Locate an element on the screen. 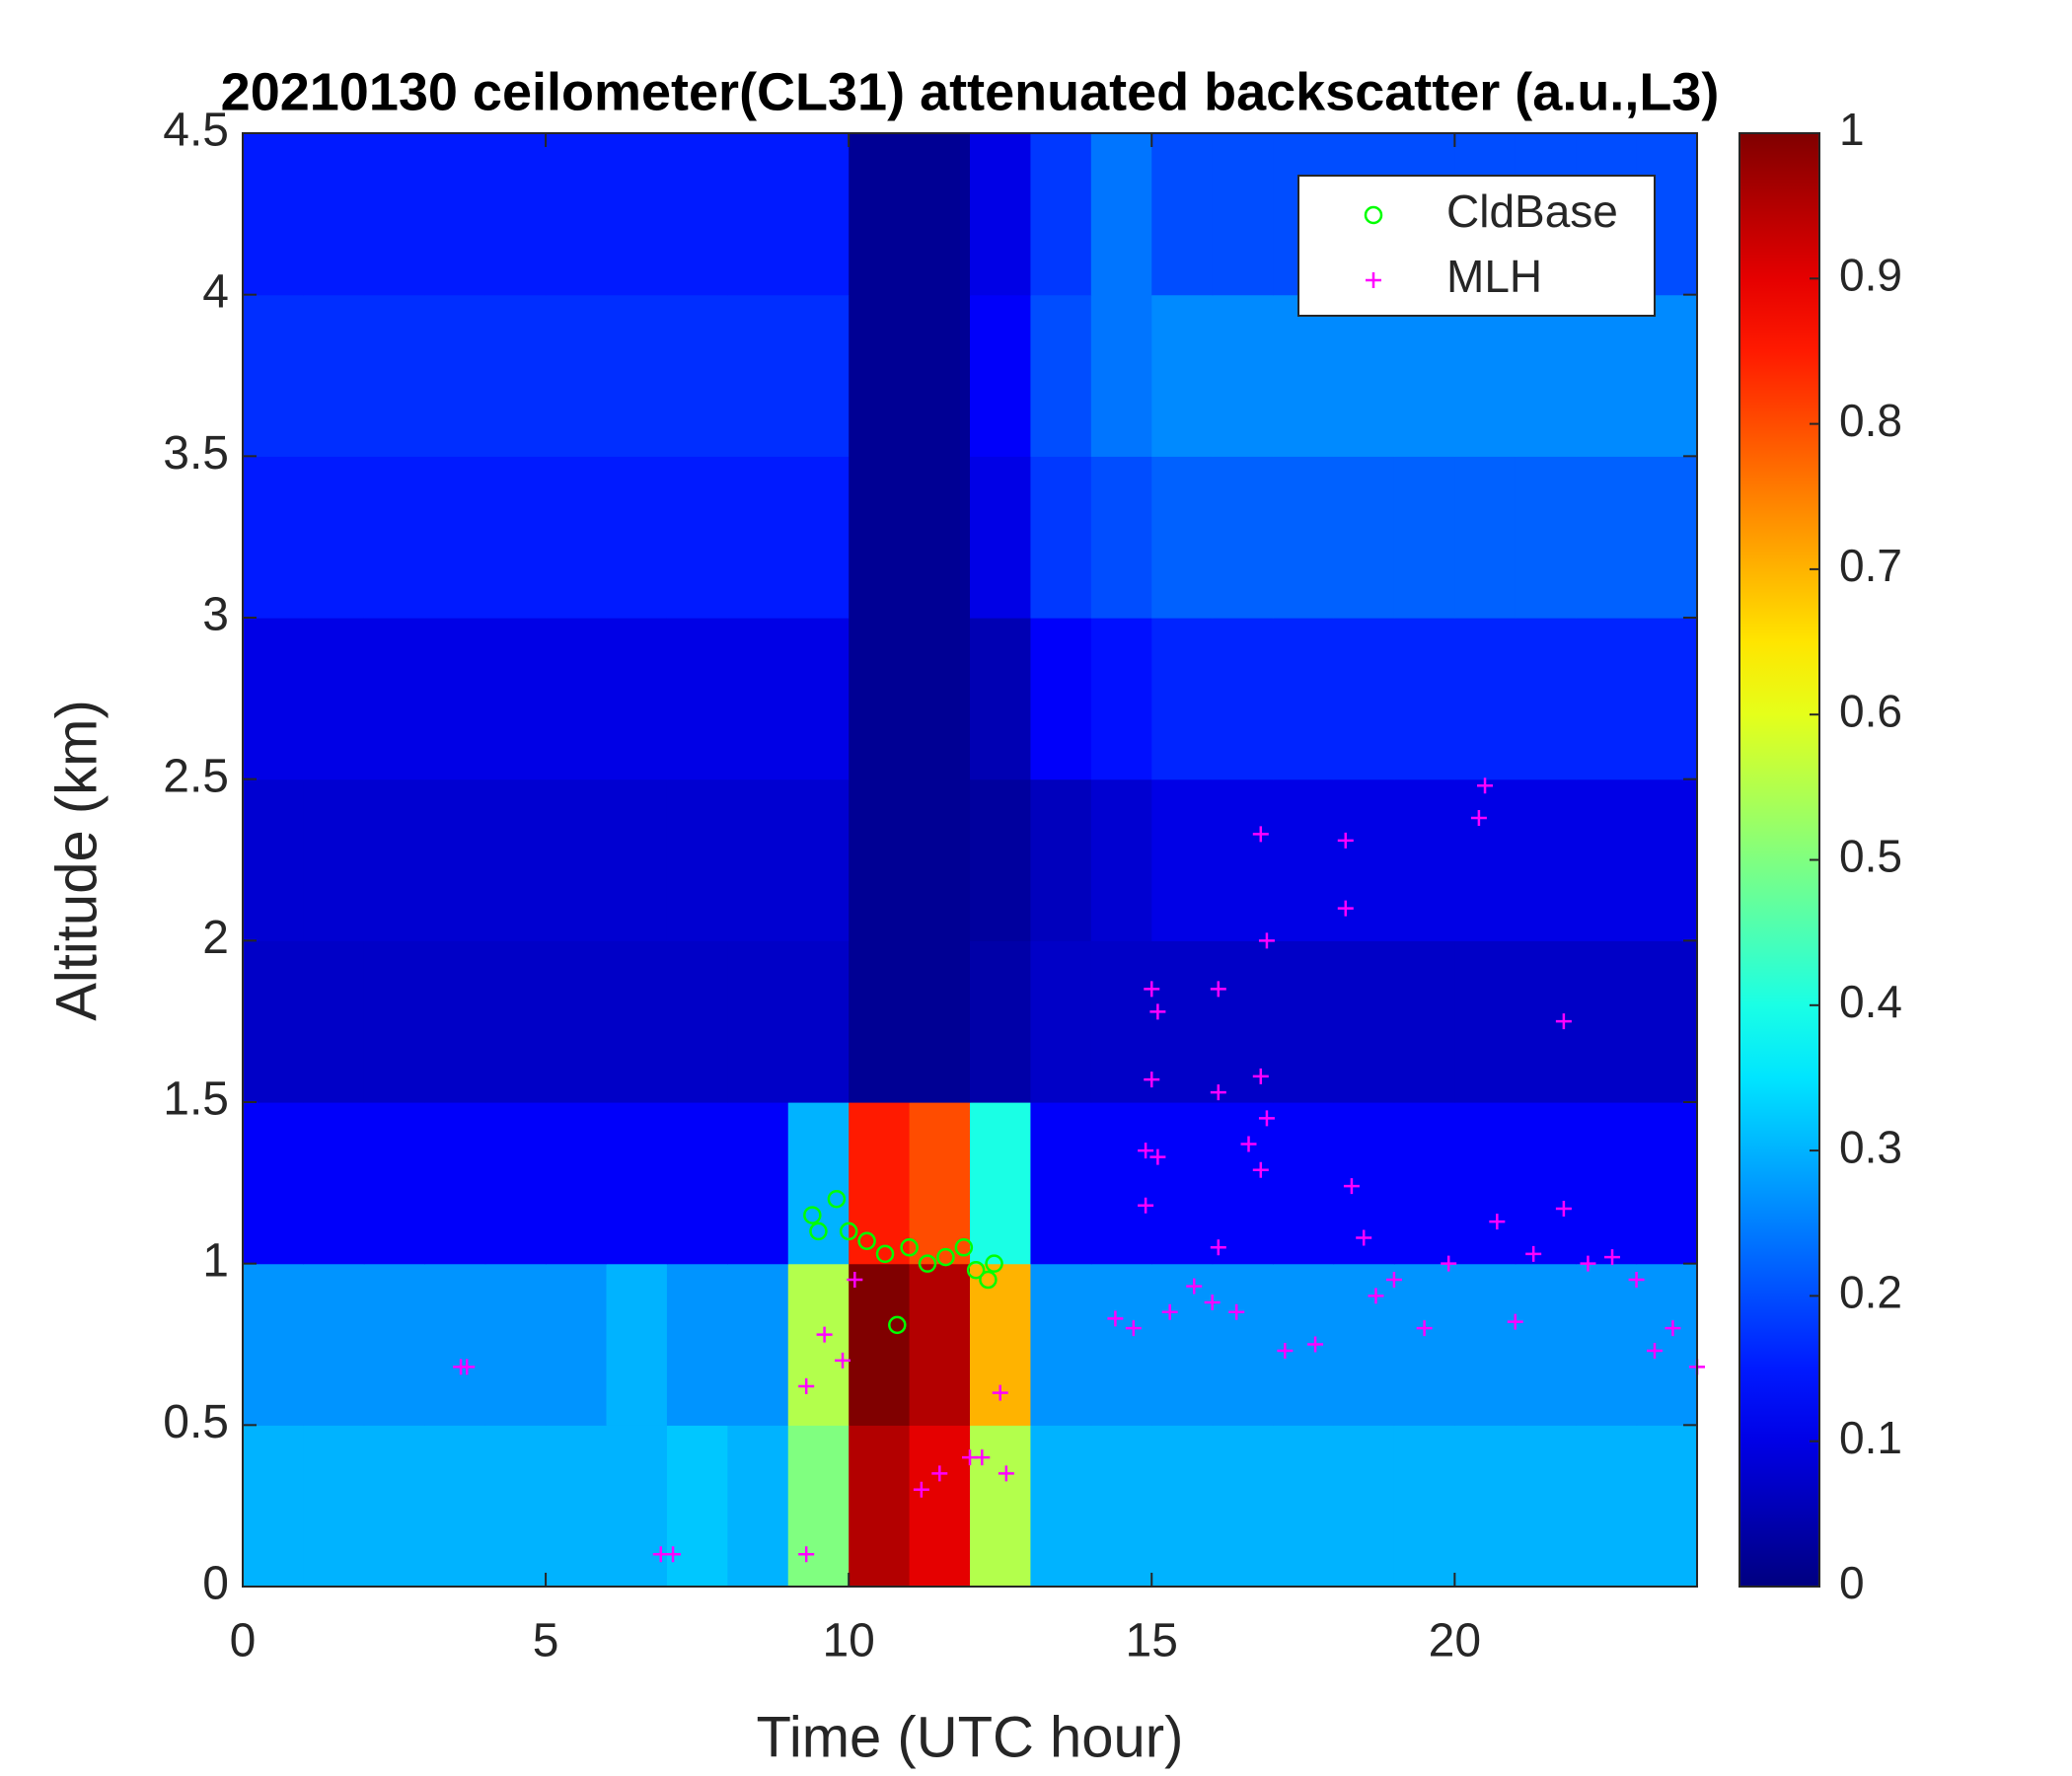 Image resolution: width=2072 pixels, height=1776 pixels. x-tick-label: 0 is located at coordinates (243, 1641).